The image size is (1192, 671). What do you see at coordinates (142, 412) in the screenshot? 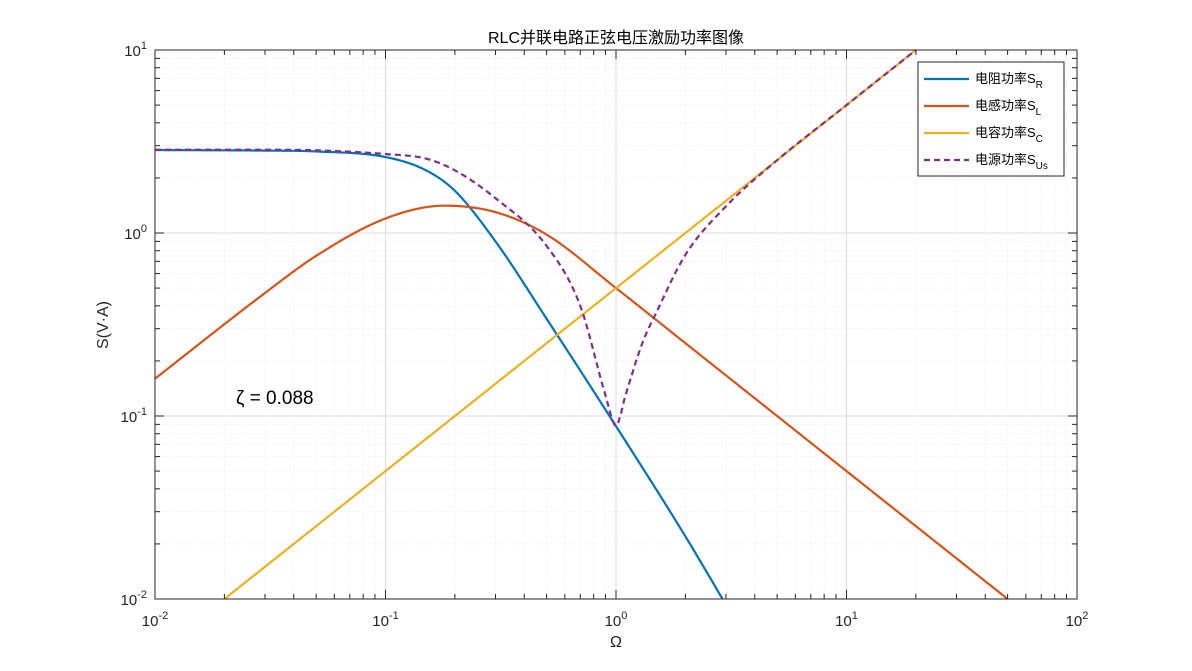
I see `y-tick-label-exponent: -1` at bounding box center [142, 412].